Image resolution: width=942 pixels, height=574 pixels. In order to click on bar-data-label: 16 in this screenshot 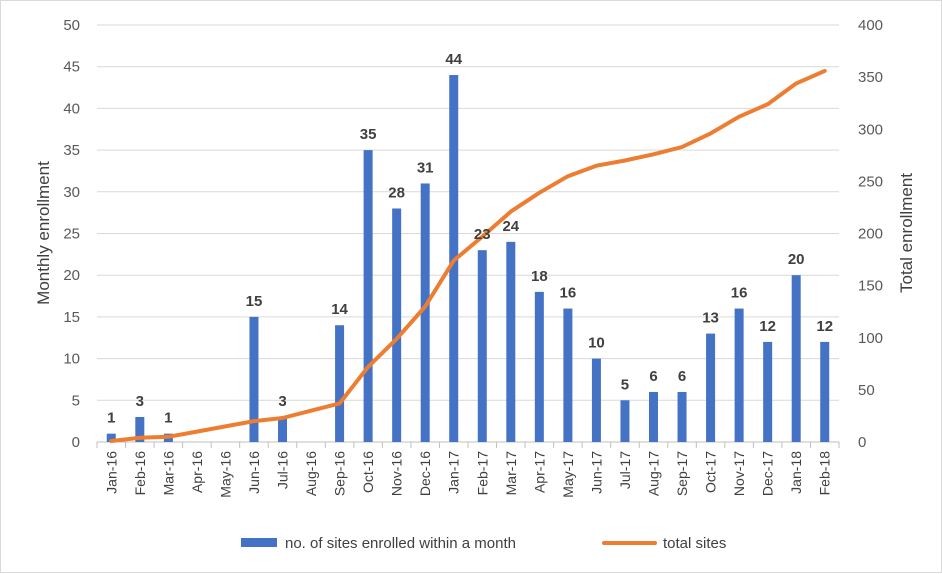, I will do `click(739, 293)`.